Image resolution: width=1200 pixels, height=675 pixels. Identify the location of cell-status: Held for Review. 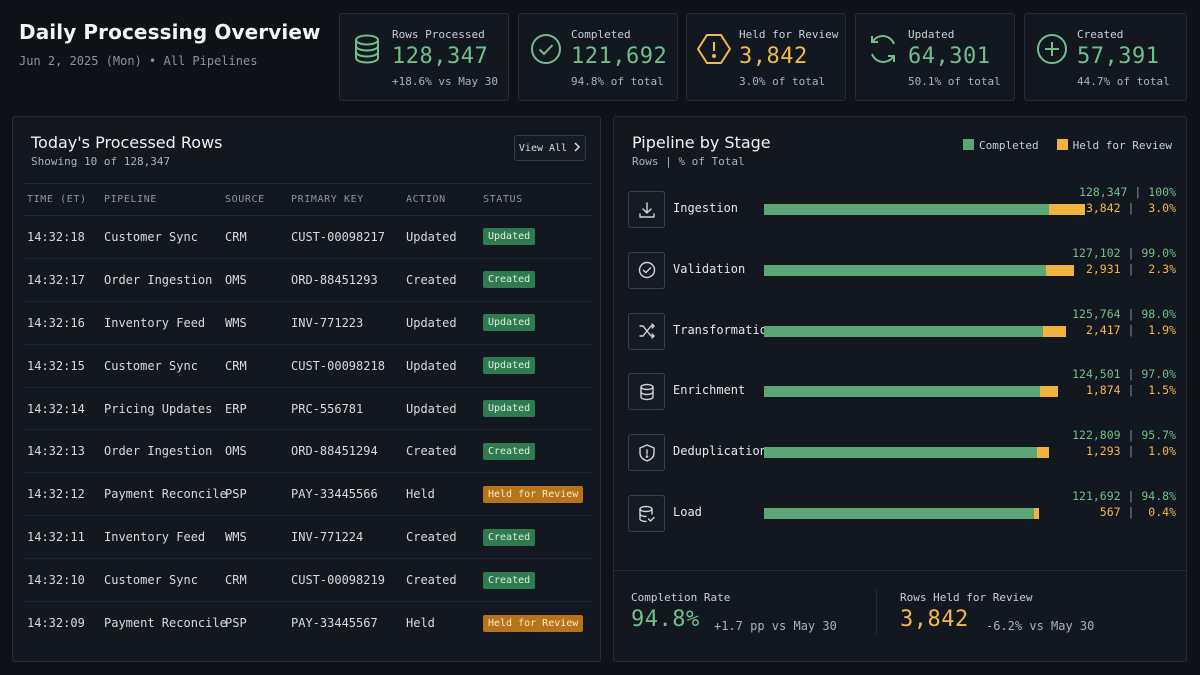
(538, 623).